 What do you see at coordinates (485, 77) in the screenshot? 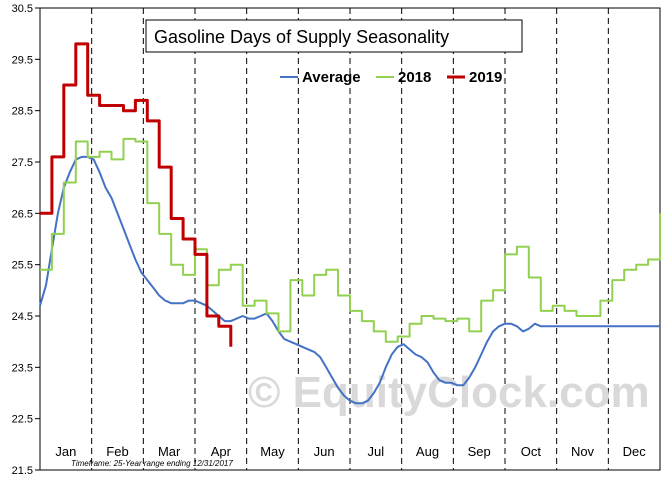
I see `legend-label: 2019` at bounding box center [485, 77].